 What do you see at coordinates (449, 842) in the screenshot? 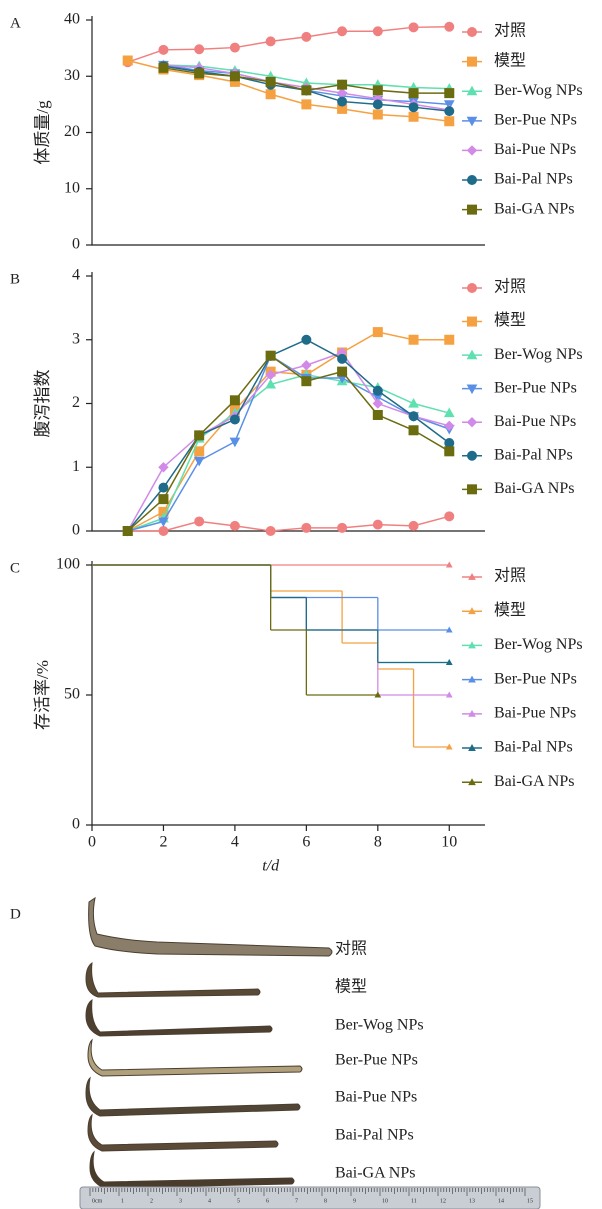
I see `x-tick-label: 10` at bounding box center [449, 842].